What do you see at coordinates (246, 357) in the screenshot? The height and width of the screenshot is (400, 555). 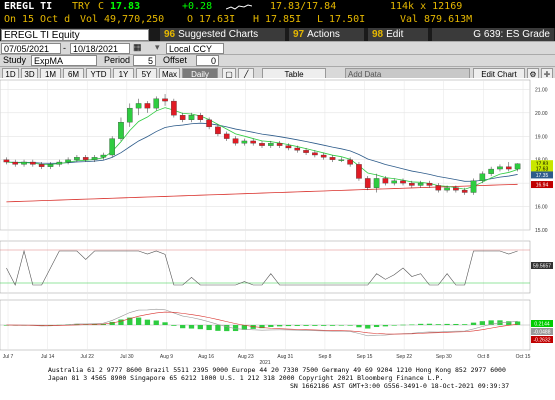 I see `x-tick-label: Aug 23` at bounding box center [246, 357].